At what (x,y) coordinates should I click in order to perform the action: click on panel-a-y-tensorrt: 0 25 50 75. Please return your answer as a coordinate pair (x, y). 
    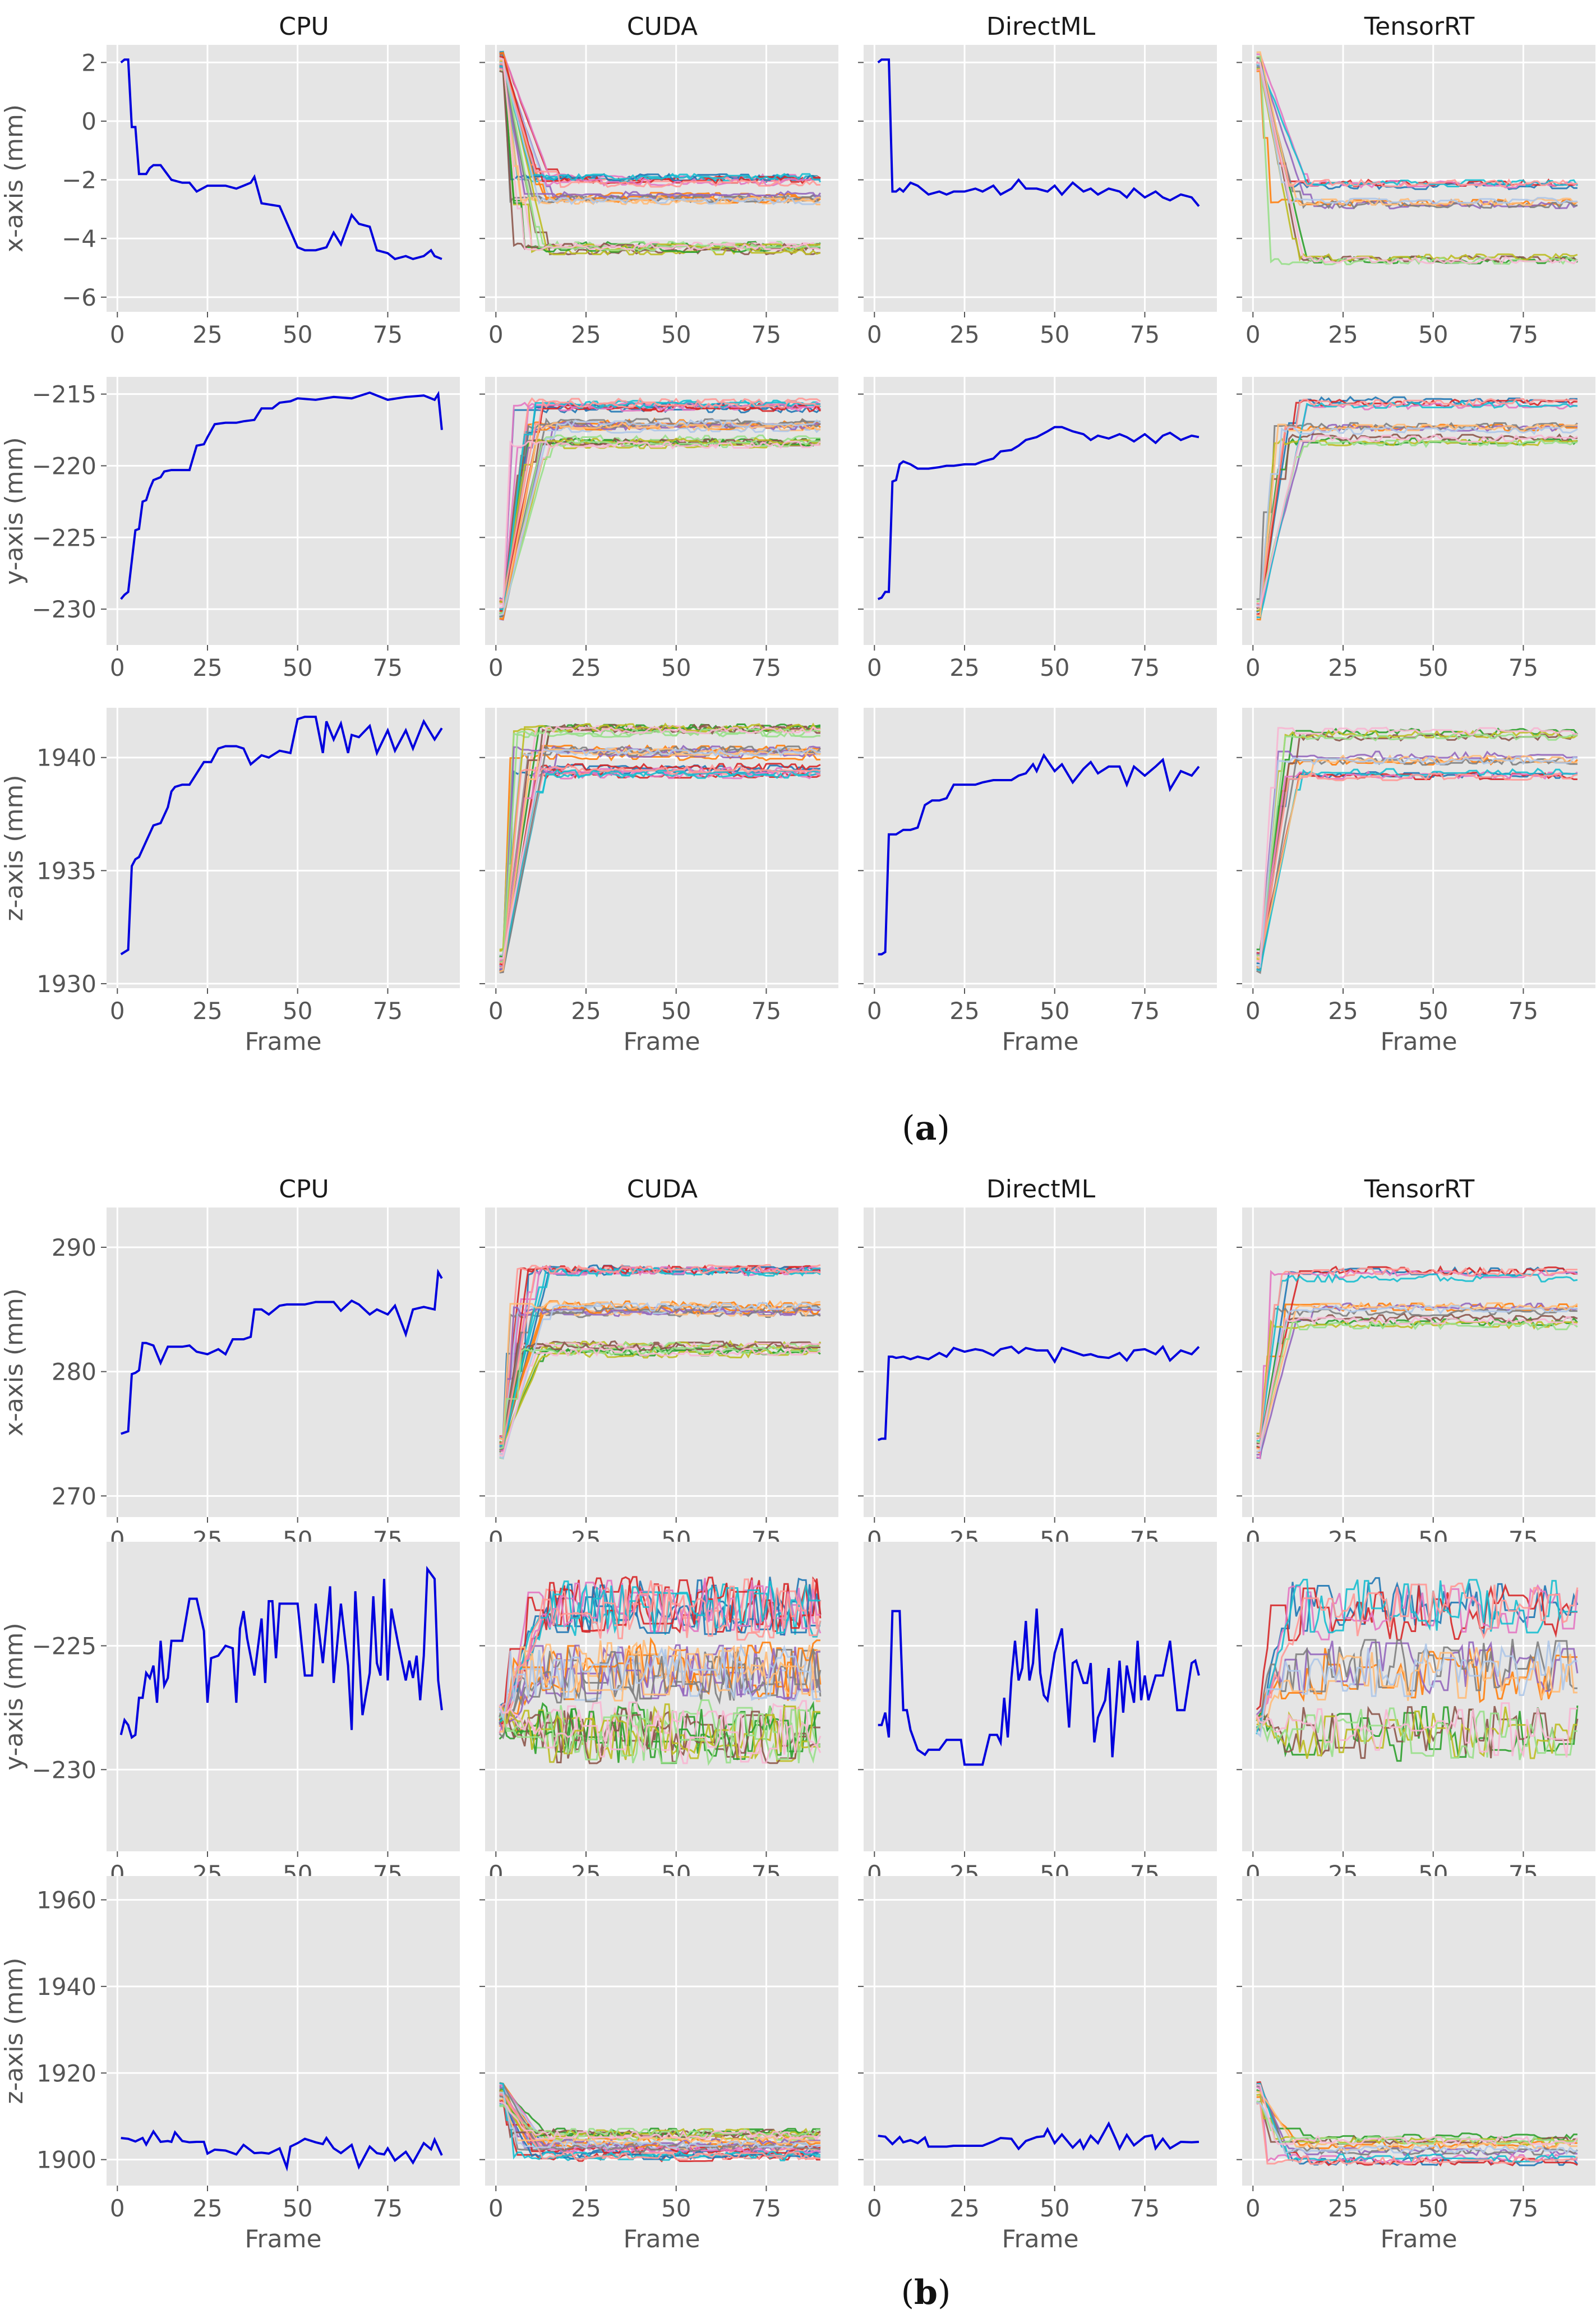
    Looking at the image, I should click on (1416, 529).